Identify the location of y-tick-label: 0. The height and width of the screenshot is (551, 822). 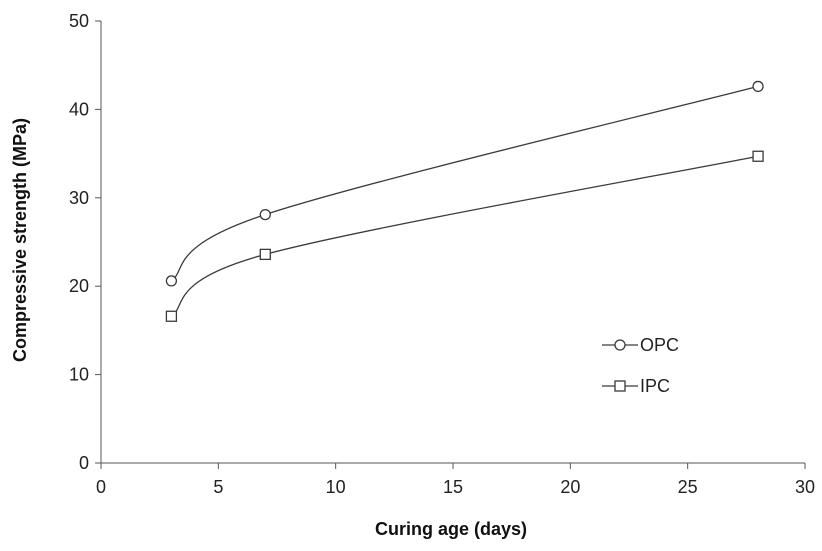
(84, 463).